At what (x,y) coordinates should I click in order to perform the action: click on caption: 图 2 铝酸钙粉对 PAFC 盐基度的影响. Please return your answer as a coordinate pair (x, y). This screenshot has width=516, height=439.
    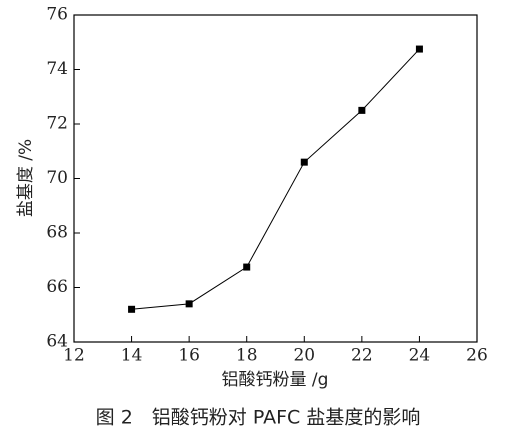
    Looking at the image, I should click on (258, 418).